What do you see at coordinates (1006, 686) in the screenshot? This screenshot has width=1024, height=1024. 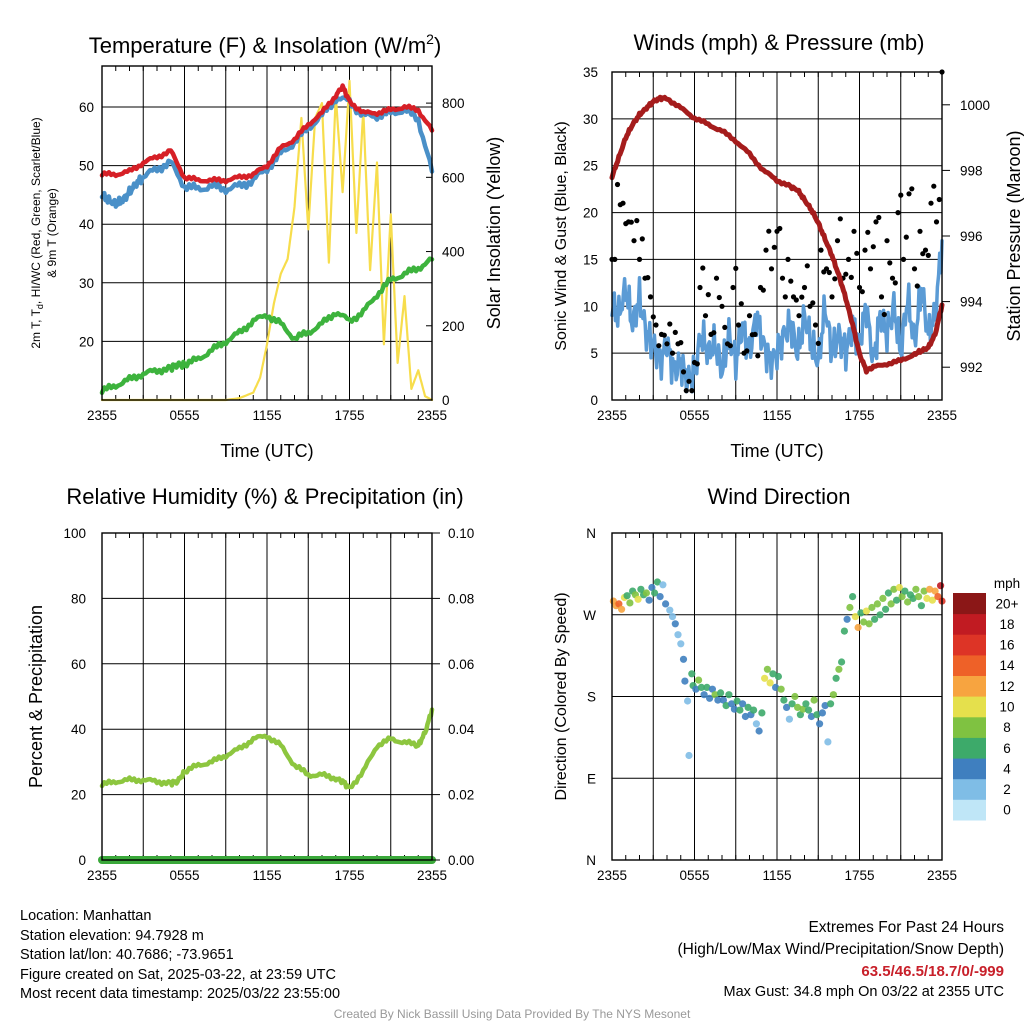 I see `colorbar-label: 12` at bounding box center [1006, 686].